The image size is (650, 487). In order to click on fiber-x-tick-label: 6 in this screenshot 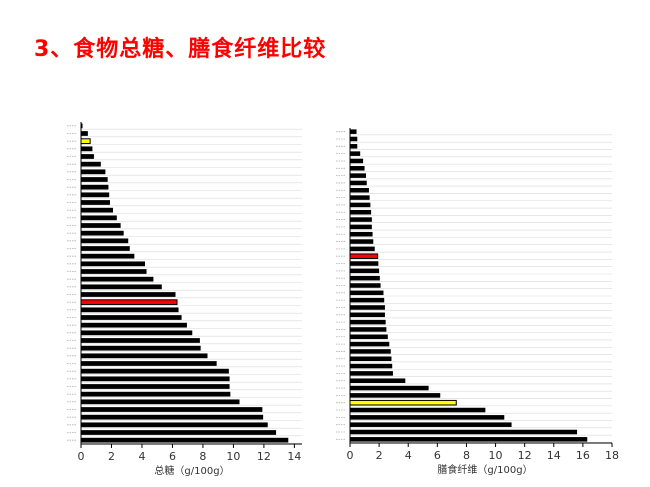, I will do `click(437, 455)`.